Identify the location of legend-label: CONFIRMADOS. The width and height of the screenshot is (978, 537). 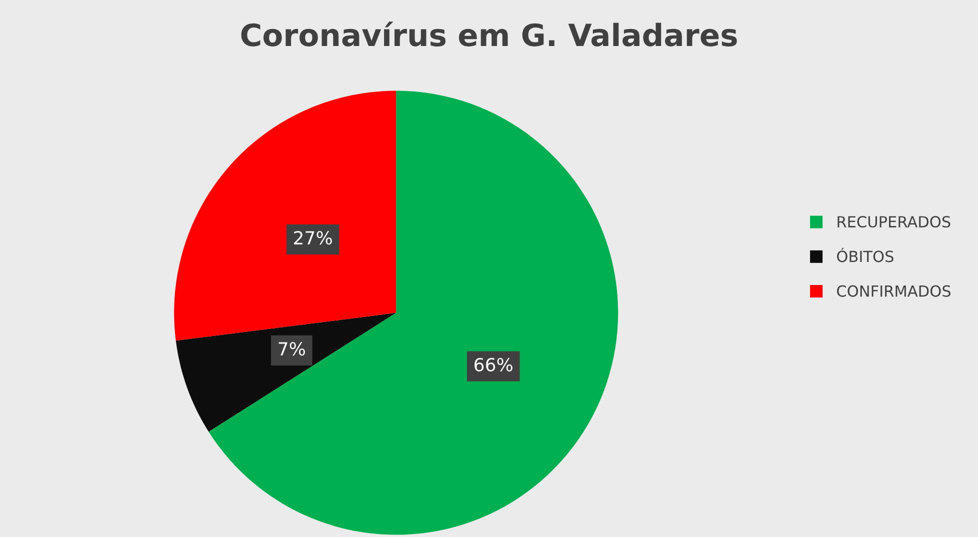
(893, 291).